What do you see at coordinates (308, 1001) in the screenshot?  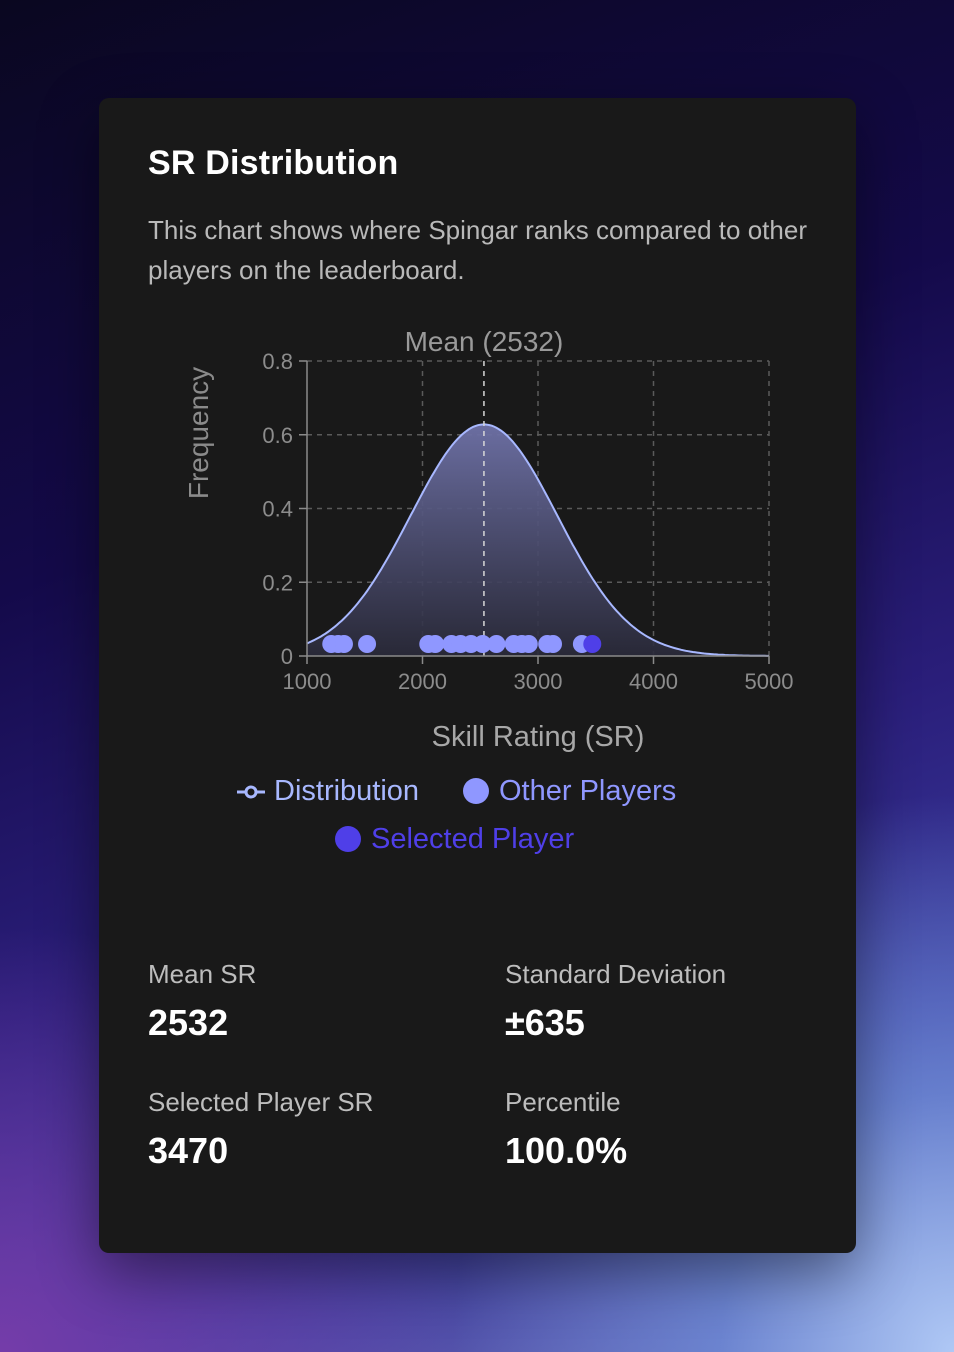 I see `stat-mean-sr: Mean SR 2532` at bounding box center [308, 1001].